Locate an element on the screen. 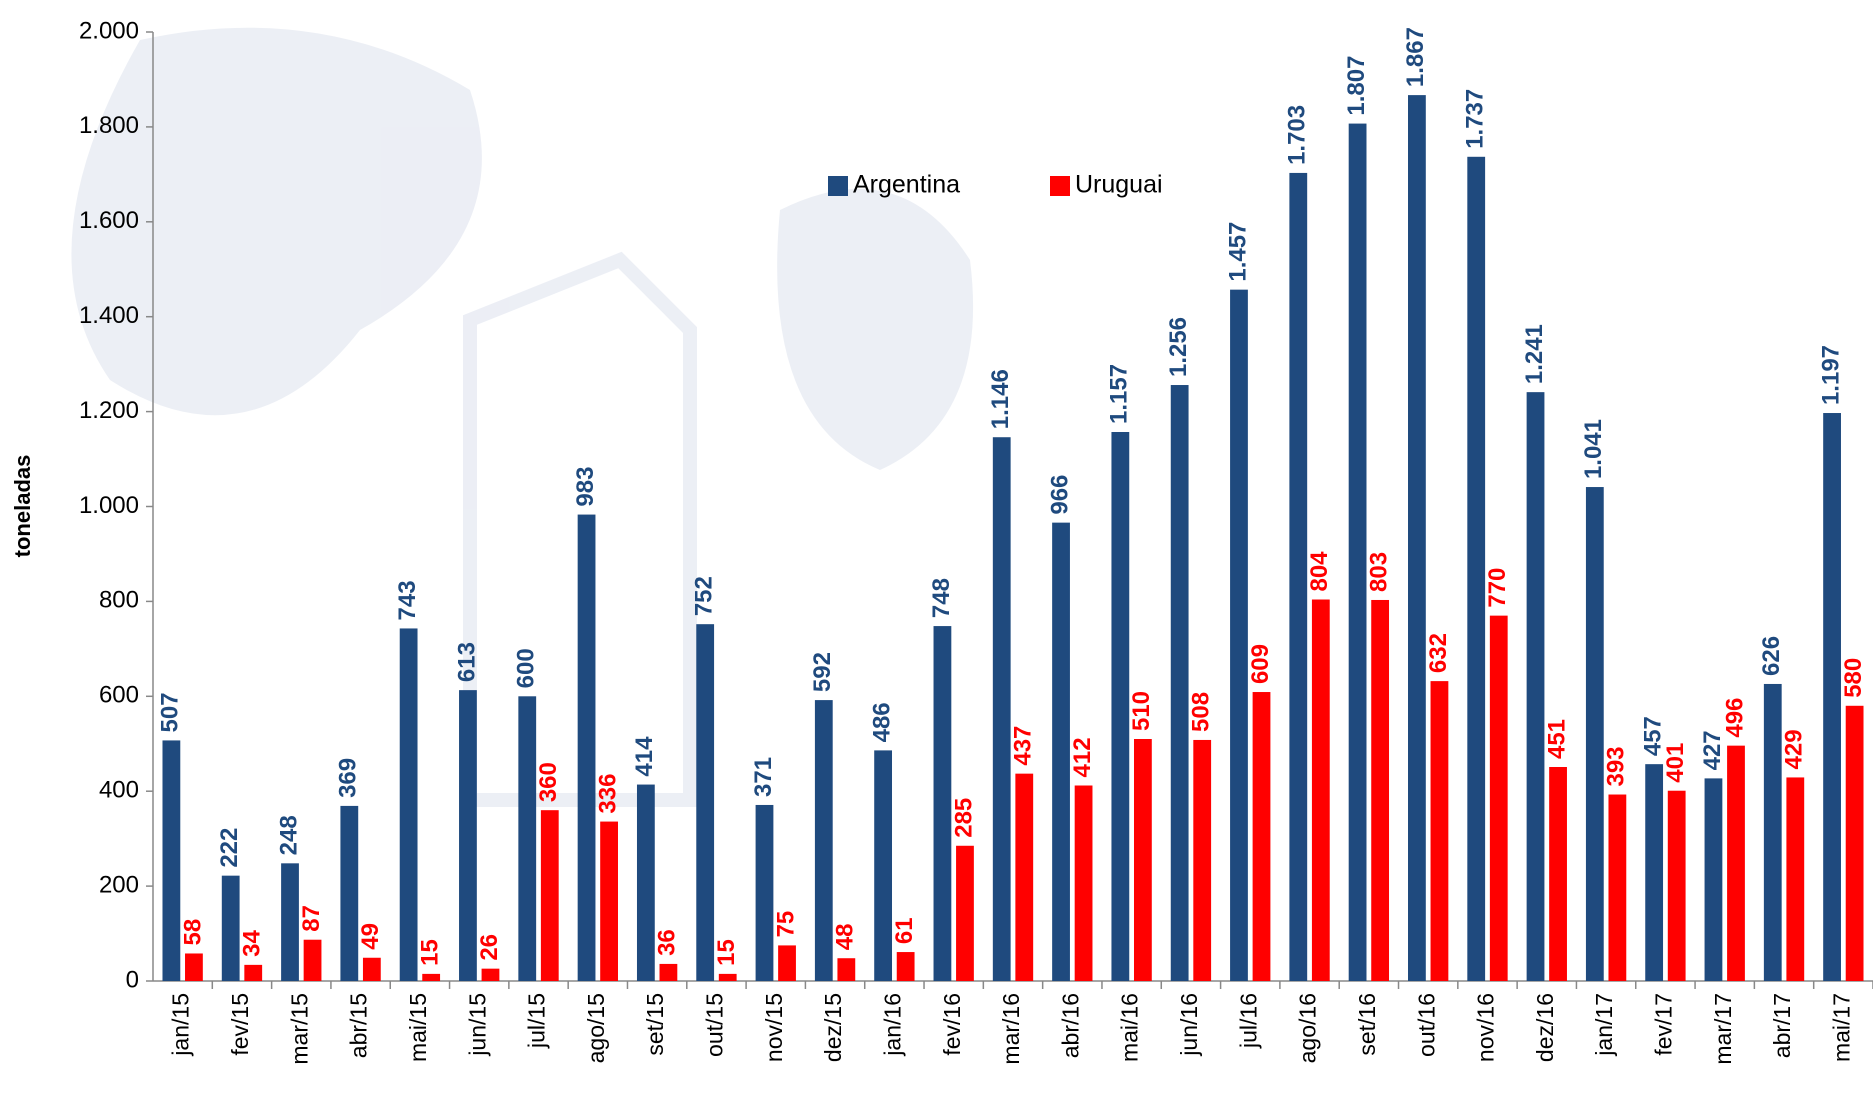  x-tick-label: mai/17 is located at coordinates (1841, 1027).